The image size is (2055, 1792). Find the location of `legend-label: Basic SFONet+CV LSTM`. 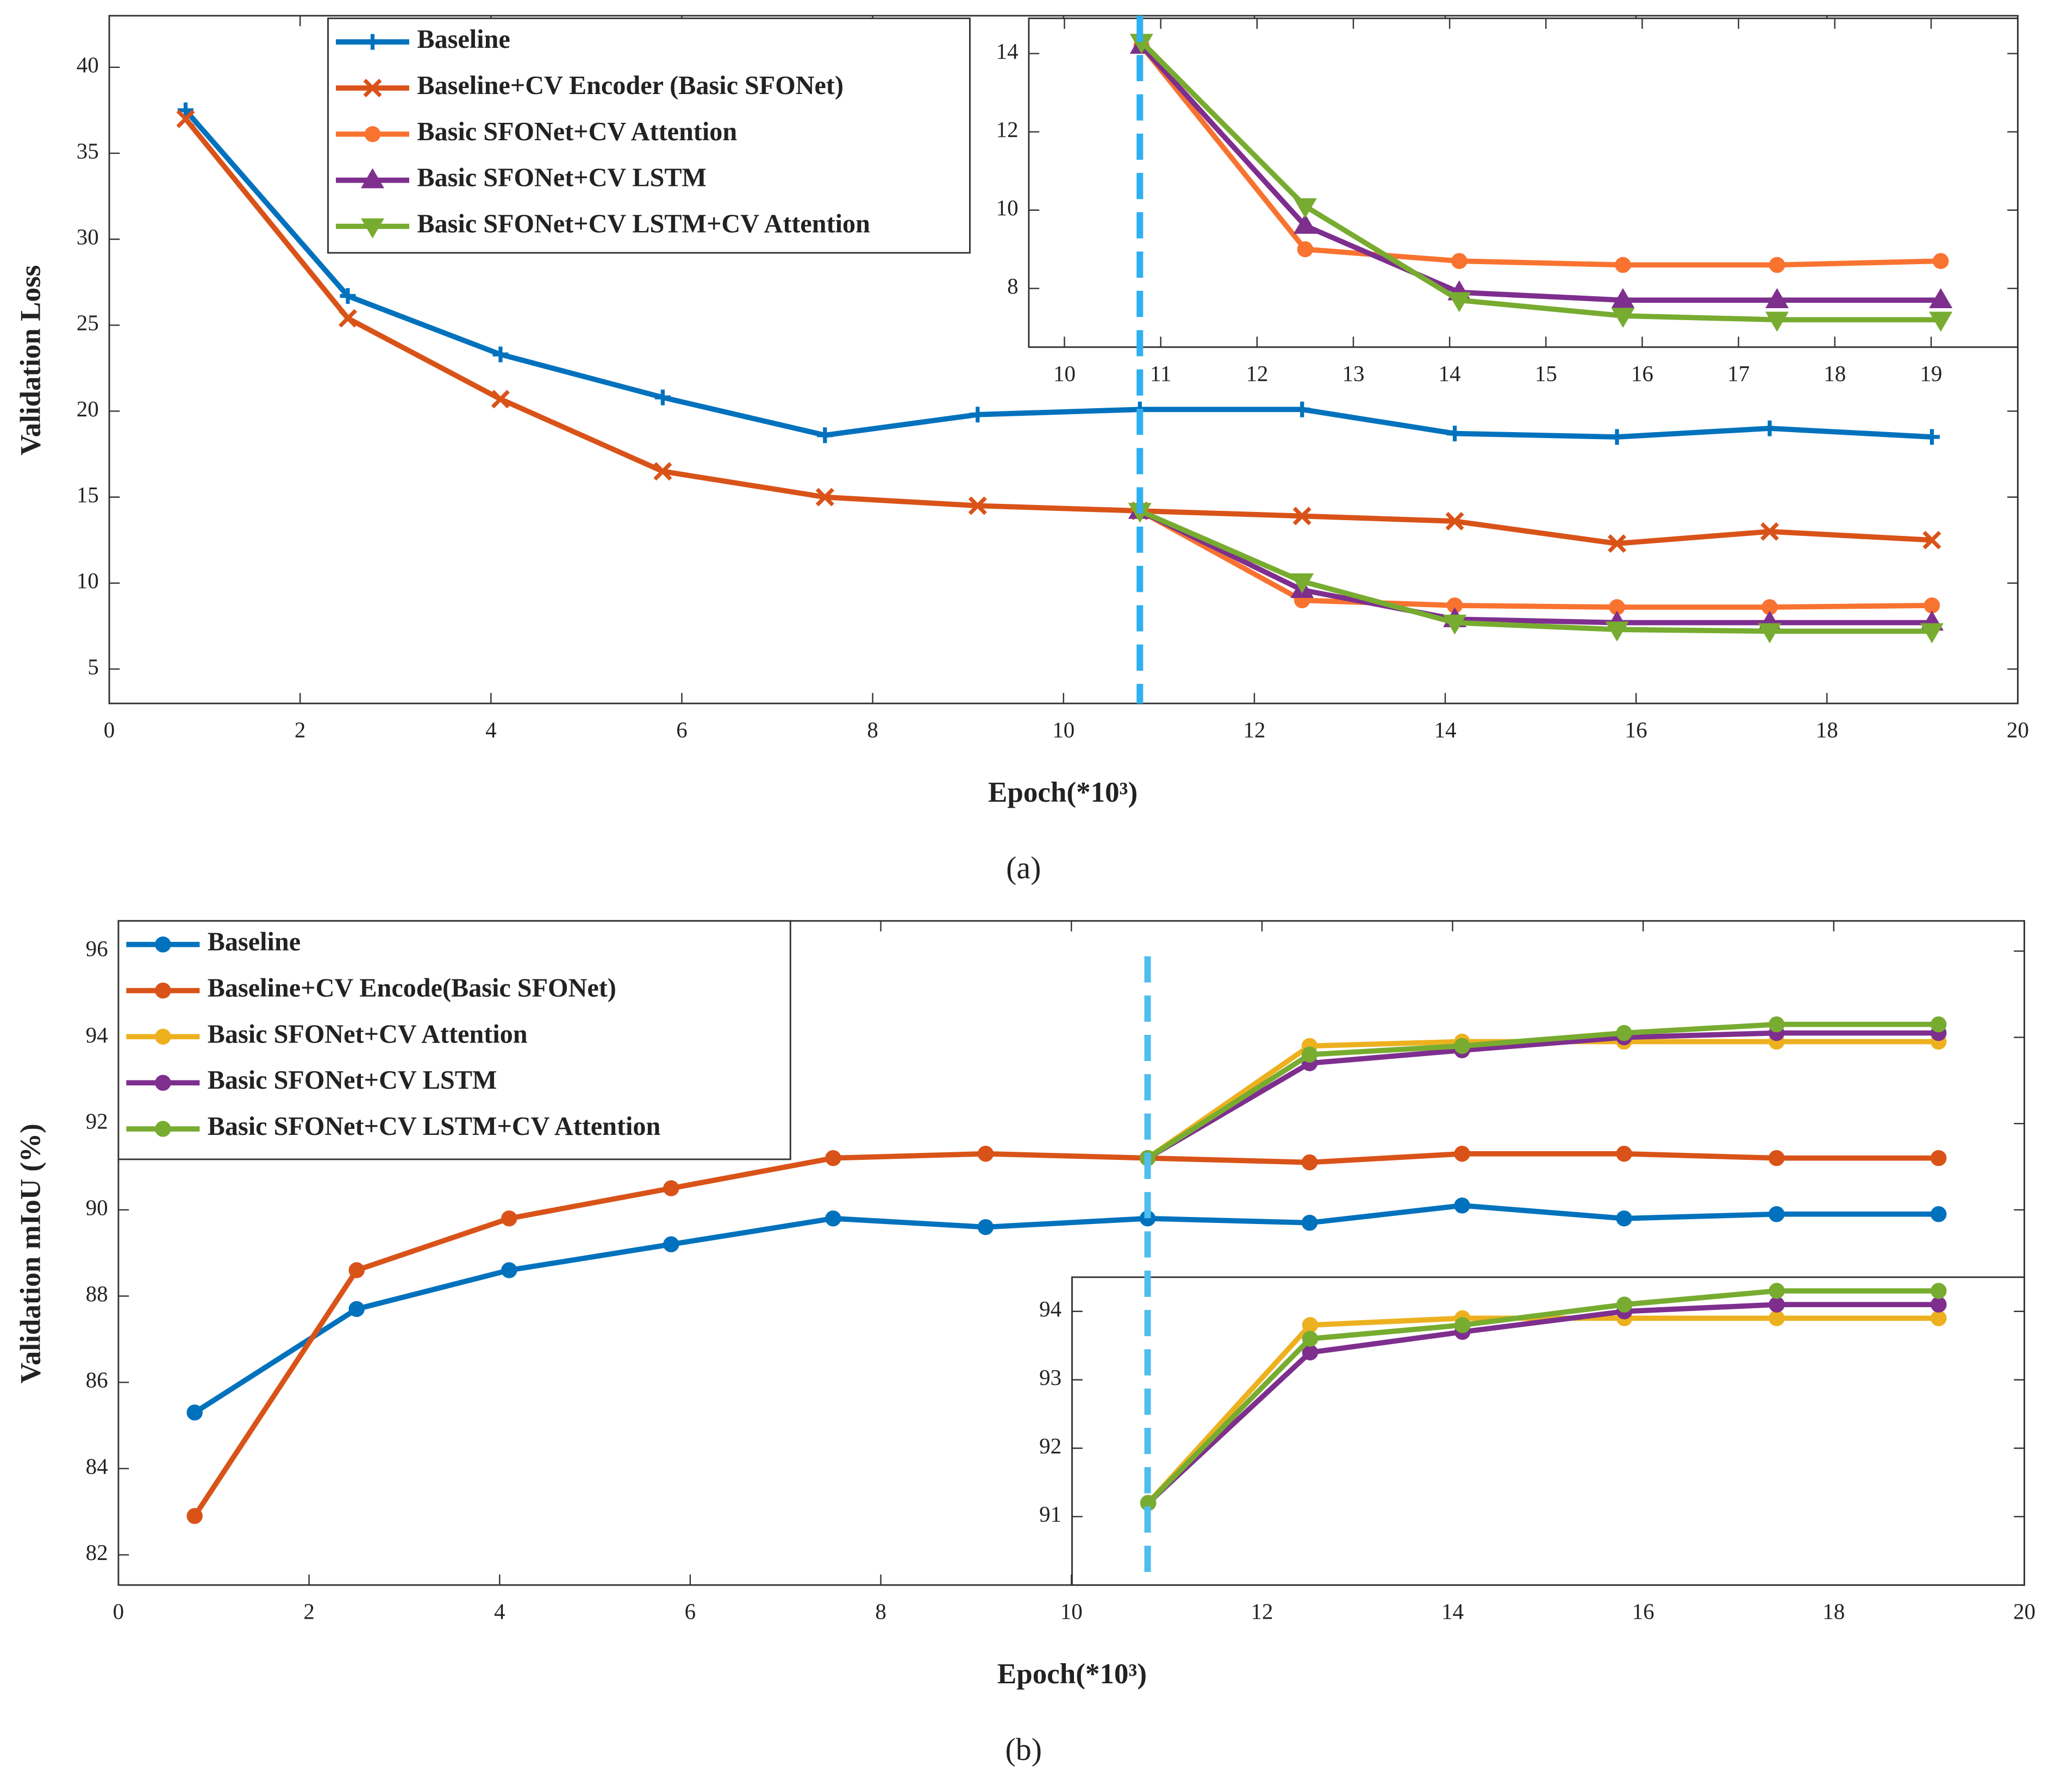

legend-label: Basic SFONet+CV LSTM is located at coordinates (562, 178).